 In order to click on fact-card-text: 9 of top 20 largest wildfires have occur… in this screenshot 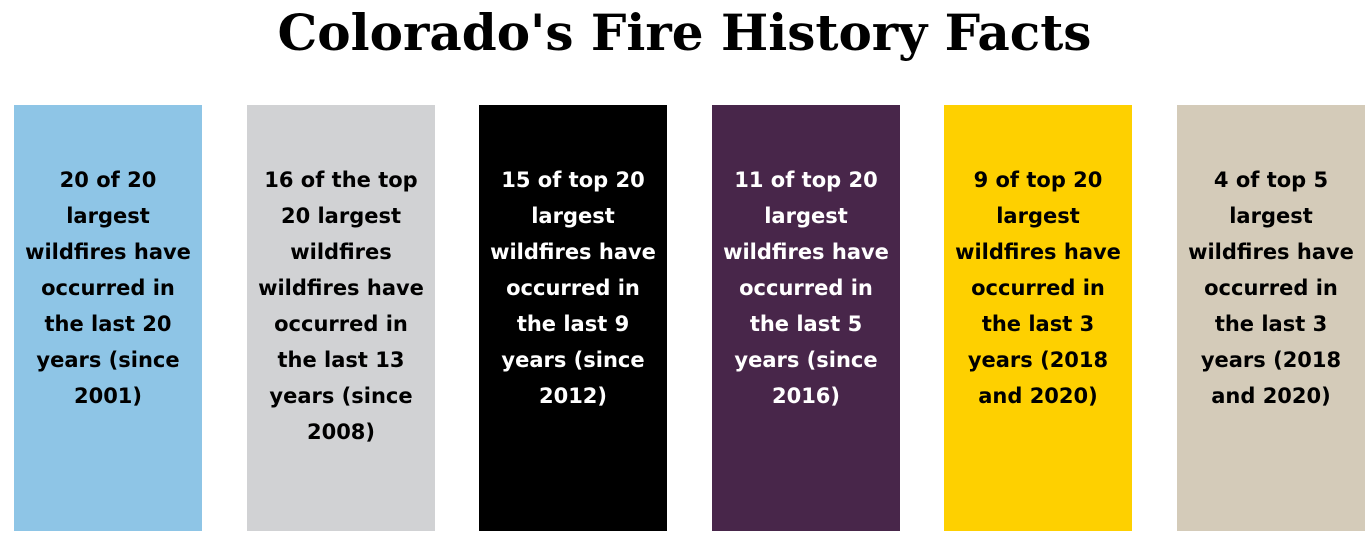, I will do `click(1038, 288)`.